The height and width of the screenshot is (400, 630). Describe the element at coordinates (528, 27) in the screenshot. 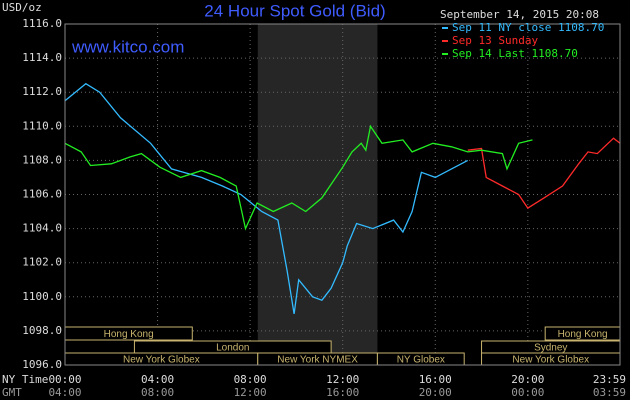

I see `legend-label: Sep 11 NY close 1108.70` at that location.